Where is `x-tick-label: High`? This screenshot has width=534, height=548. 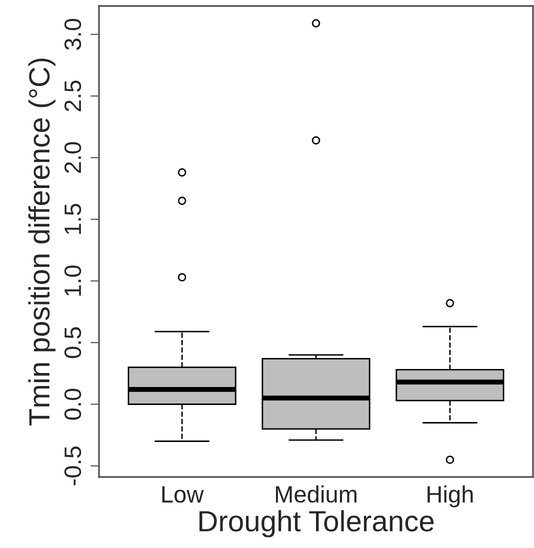
x-tick-label: High is located at coordinates (450, 496).